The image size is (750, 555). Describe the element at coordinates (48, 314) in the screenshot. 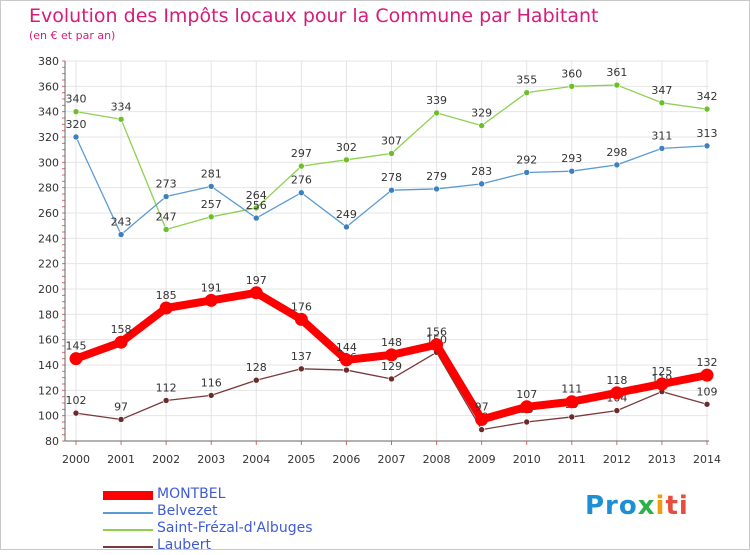

I see `y-tick-label: 180` at that location.